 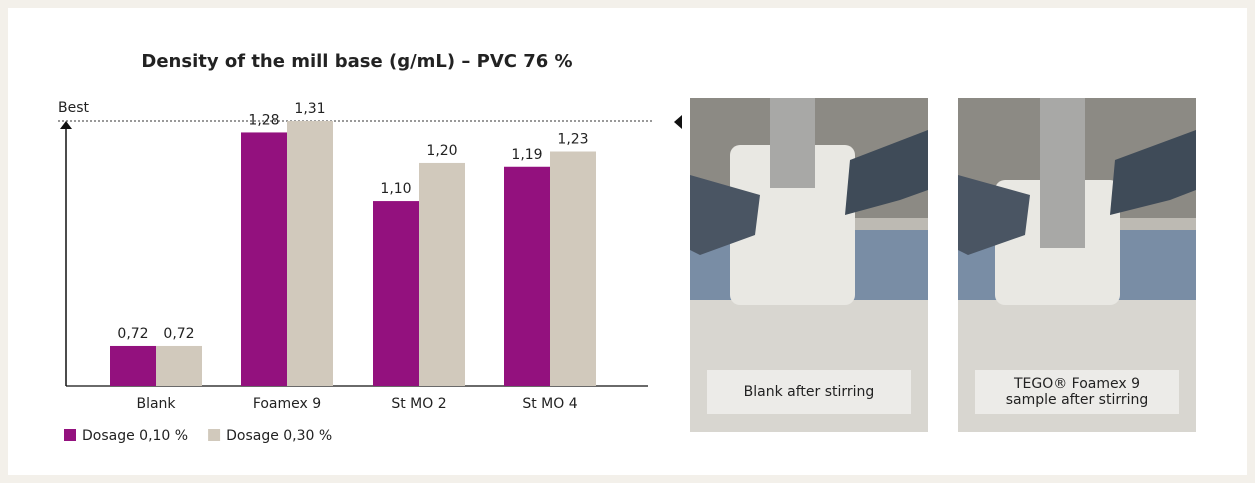 I want to click on value-label: 1,28, so click(x=263, y=120).